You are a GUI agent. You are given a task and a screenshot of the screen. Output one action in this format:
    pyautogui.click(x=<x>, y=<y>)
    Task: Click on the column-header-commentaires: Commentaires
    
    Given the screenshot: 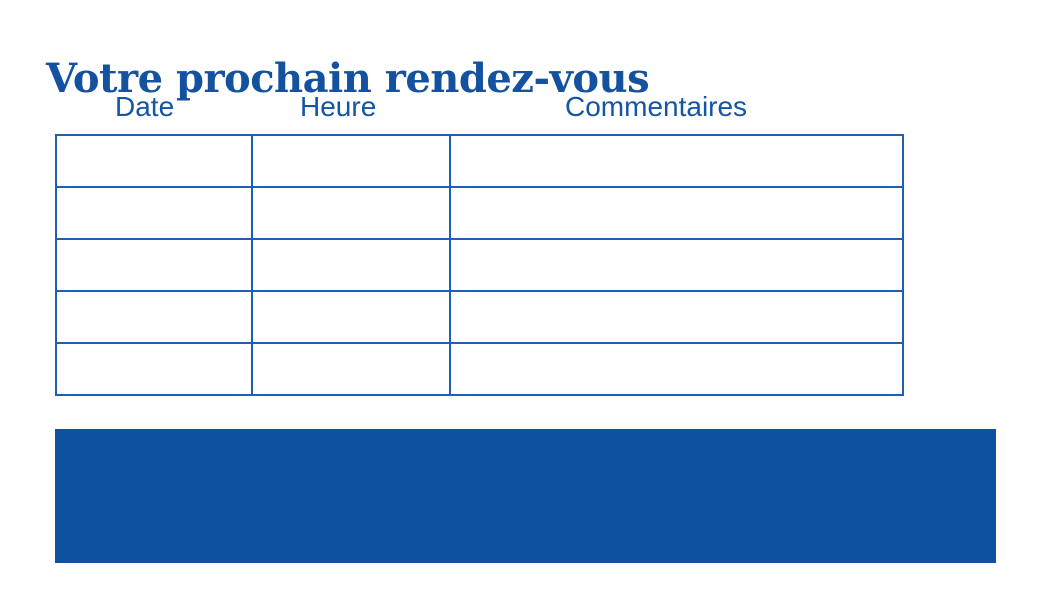 What is the action you would take?
    pyautogui.click(x=656, y=106)
    